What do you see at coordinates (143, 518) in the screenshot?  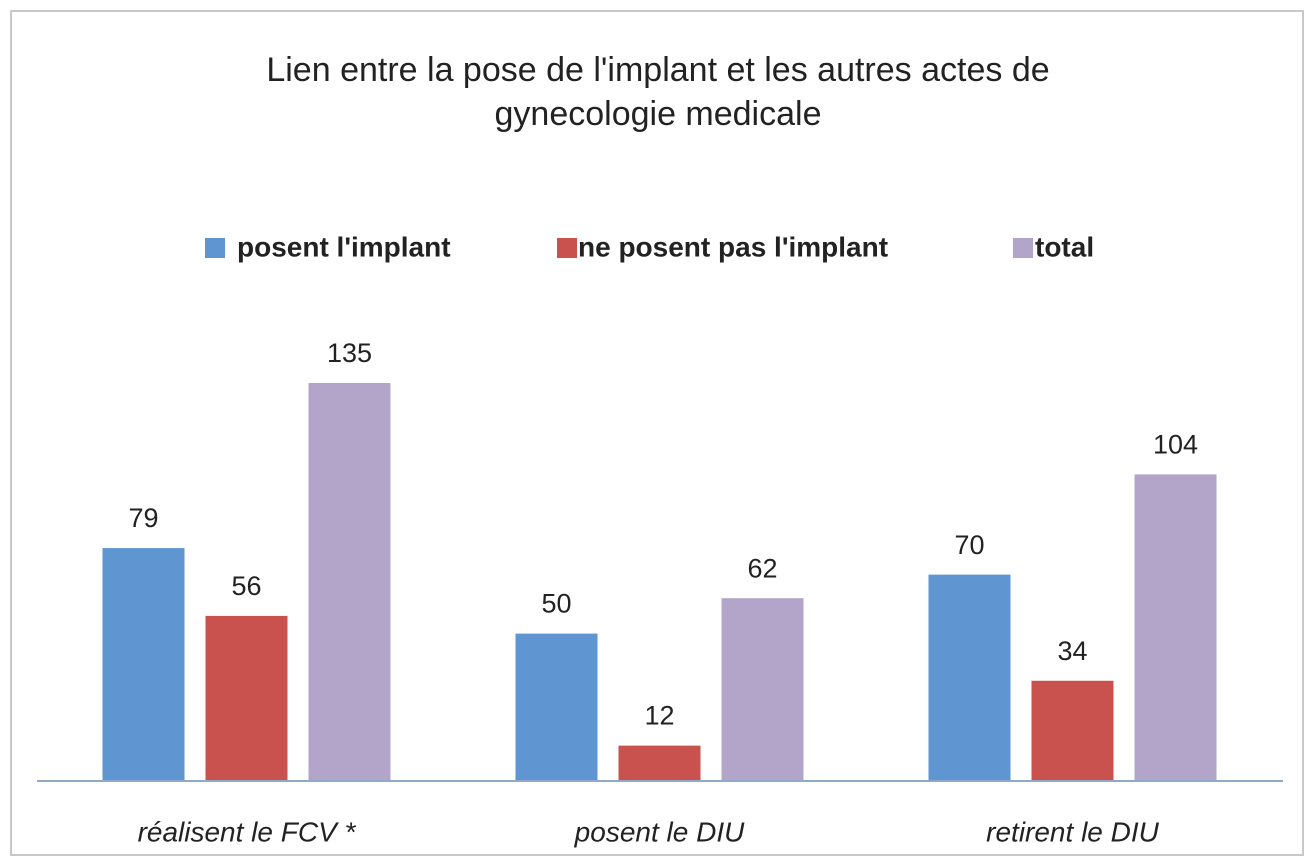 I see `value-label: 79` at bounding box center [143, 518].